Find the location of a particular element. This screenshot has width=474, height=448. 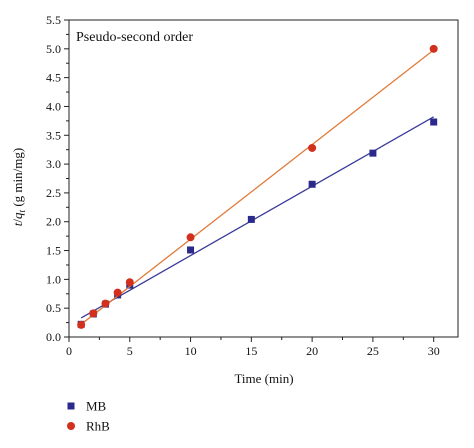

y-tick-label: 0.5 is located at coordinates (53, 308).